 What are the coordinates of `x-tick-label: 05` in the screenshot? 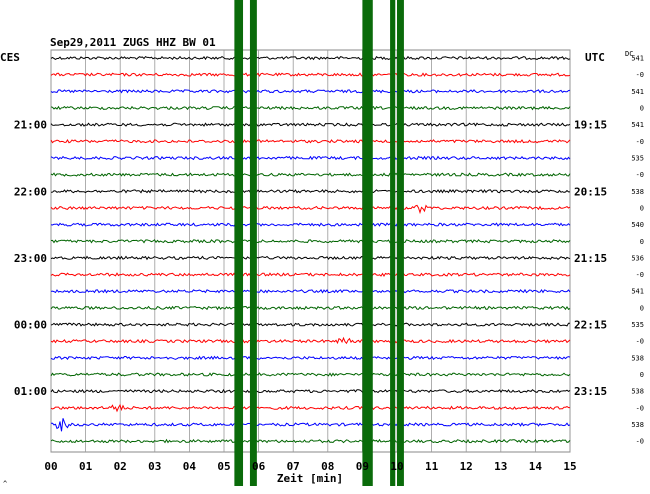 It's located at (223, 466).